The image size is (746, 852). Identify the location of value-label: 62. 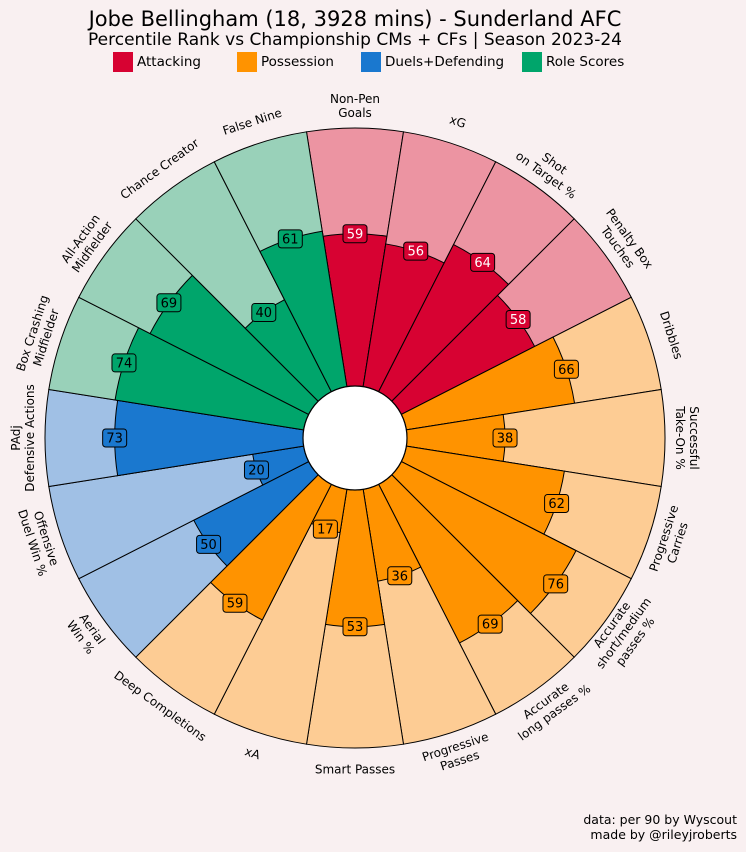
(556, 504).